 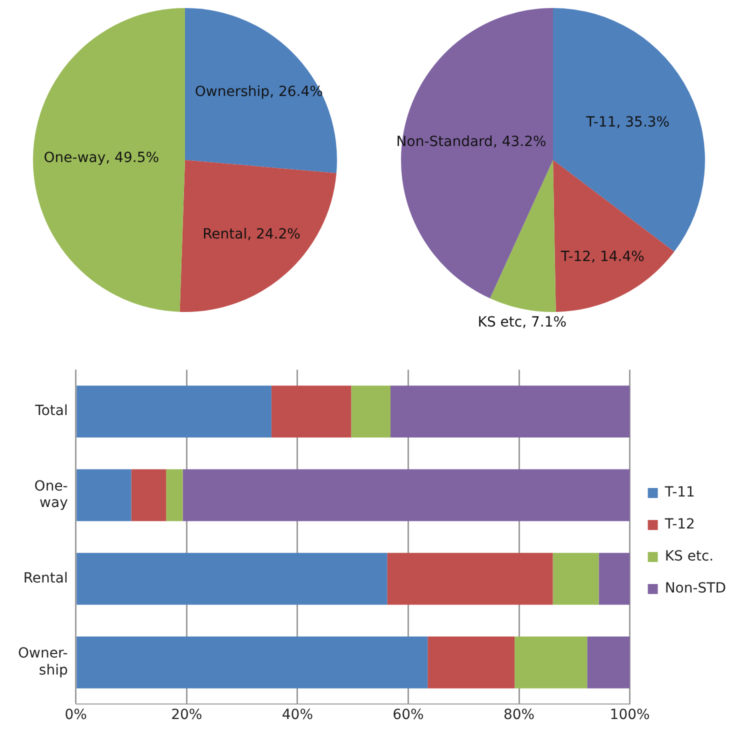 What do you see at coordinates (45, 578) in the screenshot?
I see `y-tick-label: Rental` at bounding box center [45, 578].